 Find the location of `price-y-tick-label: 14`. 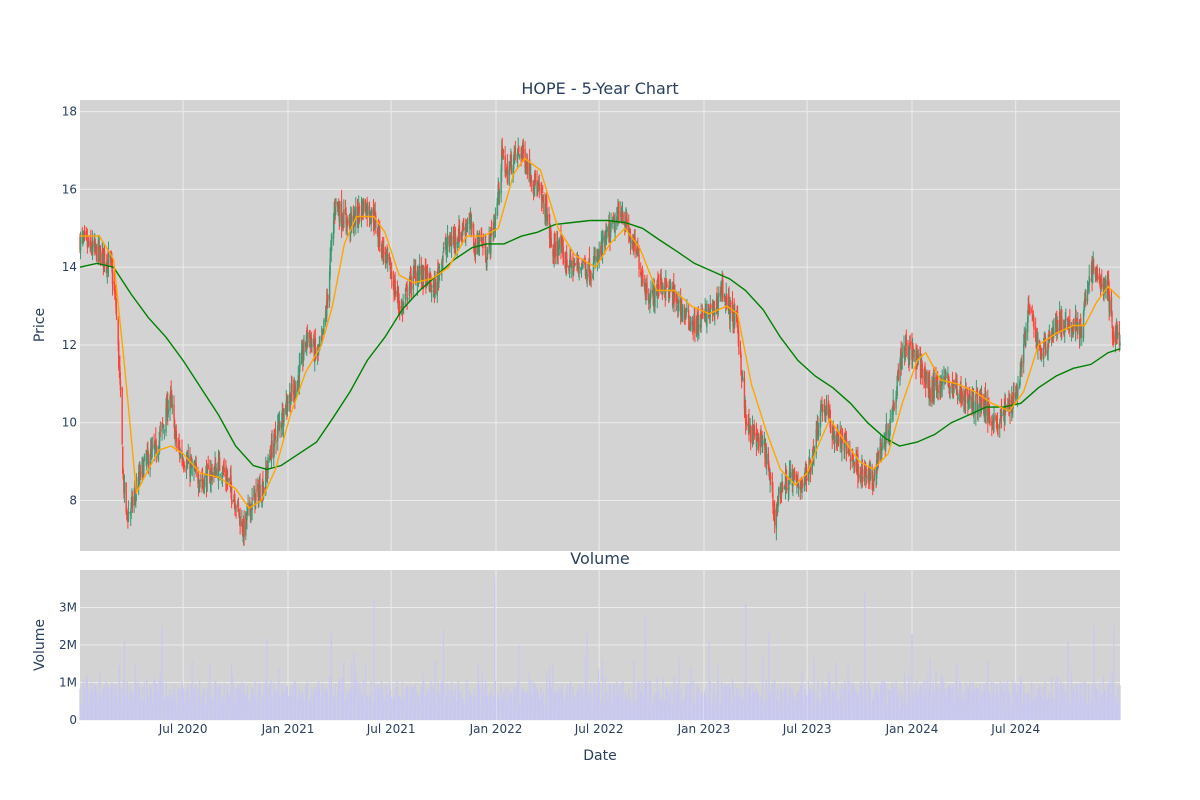

price-y-tick-label: 14 is located at coordinates (69, 267).